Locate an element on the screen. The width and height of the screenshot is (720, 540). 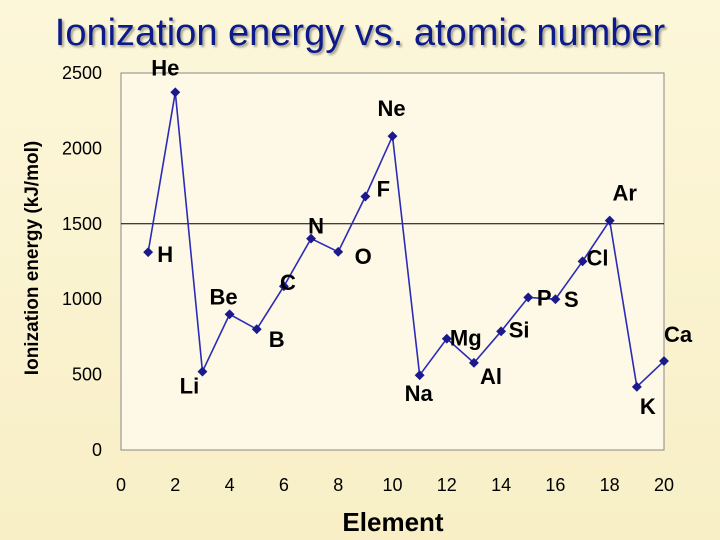
point-label: He is located at coordinates (165, 67).